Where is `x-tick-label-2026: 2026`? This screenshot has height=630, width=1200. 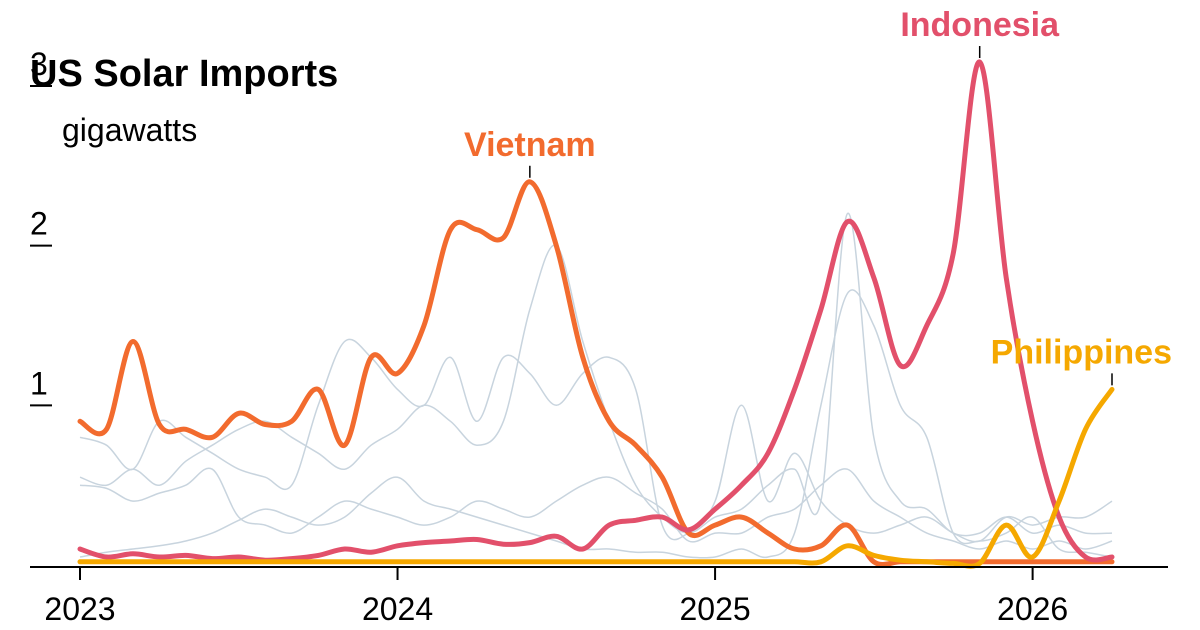
x-tick-label-2026: 2026 is located at coordinates (1032, 609).